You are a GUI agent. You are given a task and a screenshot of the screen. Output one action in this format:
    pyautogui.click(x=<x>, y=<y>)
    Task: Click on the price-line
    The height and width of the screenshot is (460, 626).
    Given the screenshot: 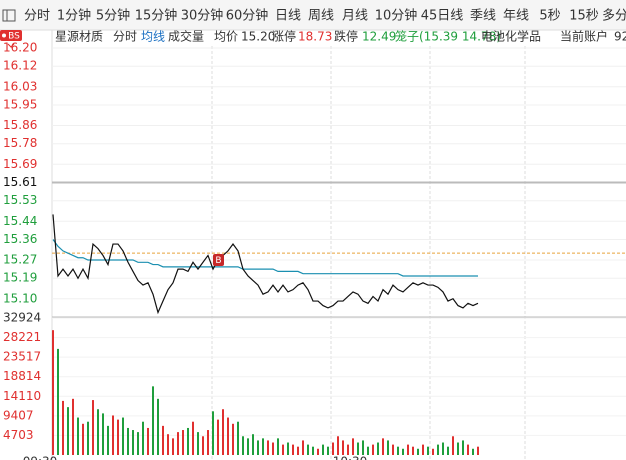 What is the action you would take?
    pyautogui.click(x=265, y=258)
    